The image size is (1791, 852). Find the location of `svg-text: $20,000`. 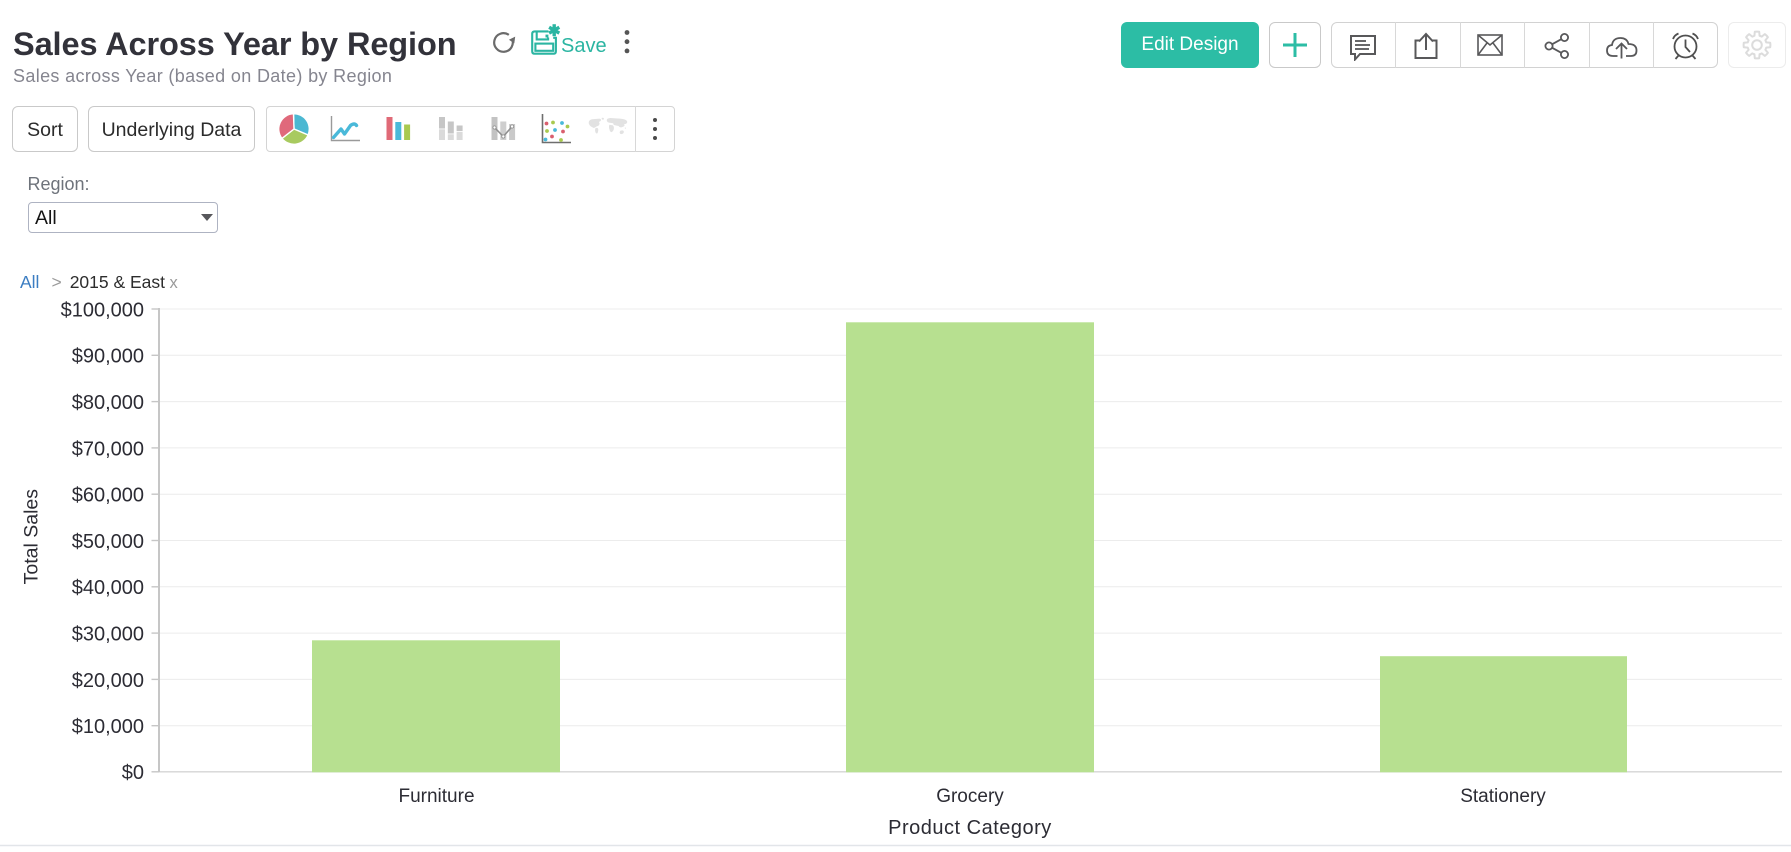

svg-text: $20,000 is located at coordinates (108, 681).